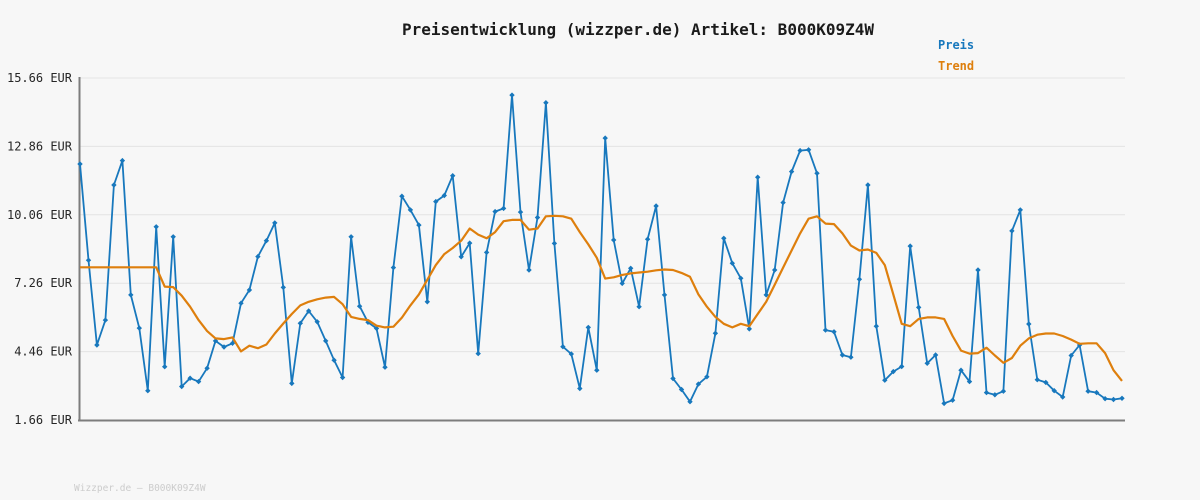 This screenshot has height=500, width=1200. Describe the element at coordinates (43, 352) in the screenshot. I see `y-axis-label: 4.46 EUR` at that location.